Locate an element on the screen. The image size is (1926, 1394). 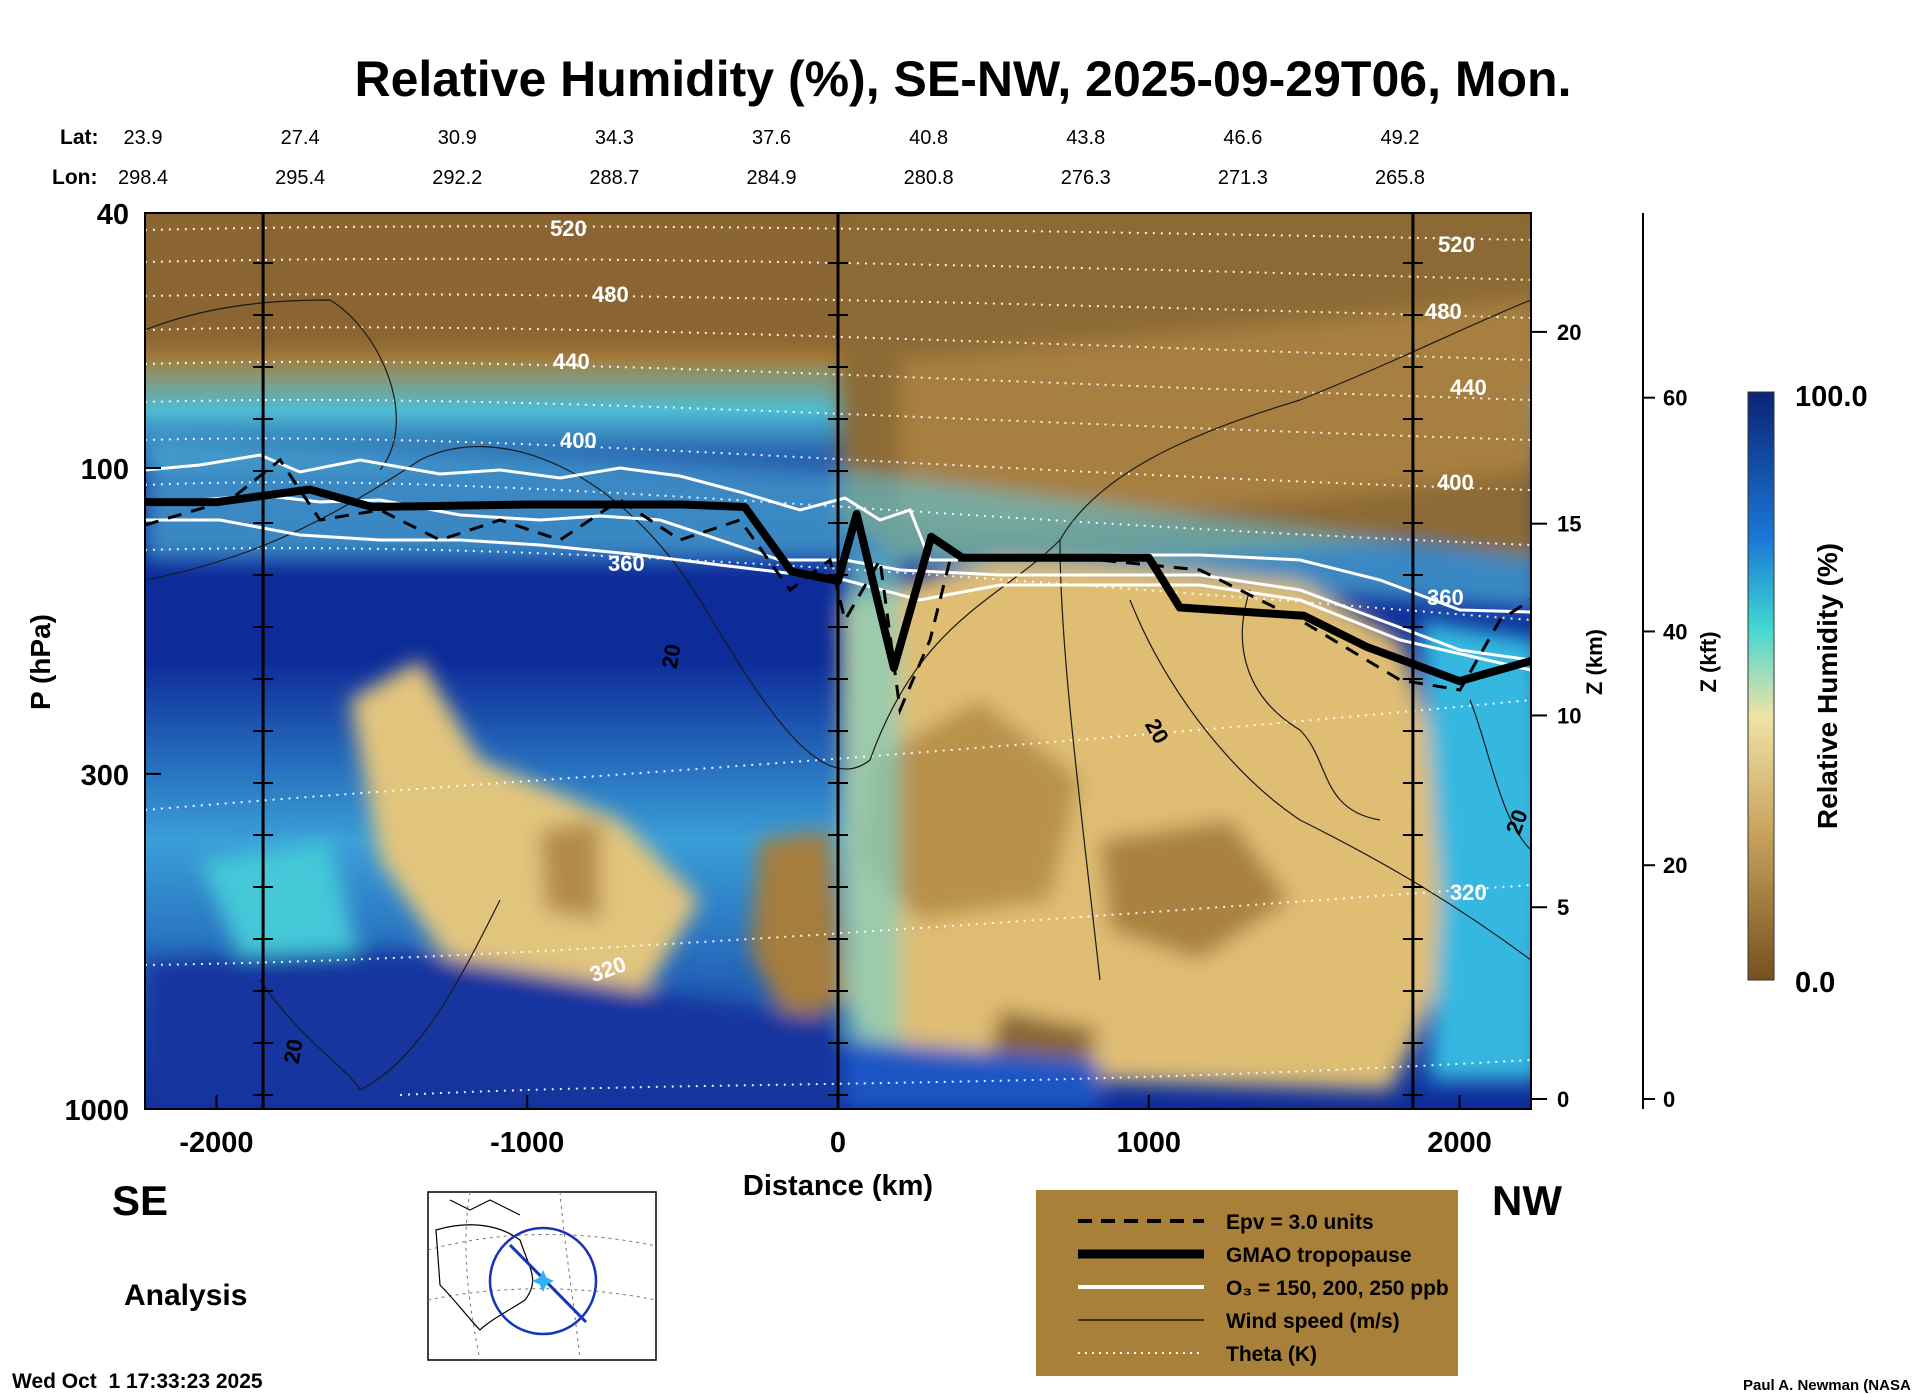
lat-value: 37.6 is located at coordinates (771, 138).